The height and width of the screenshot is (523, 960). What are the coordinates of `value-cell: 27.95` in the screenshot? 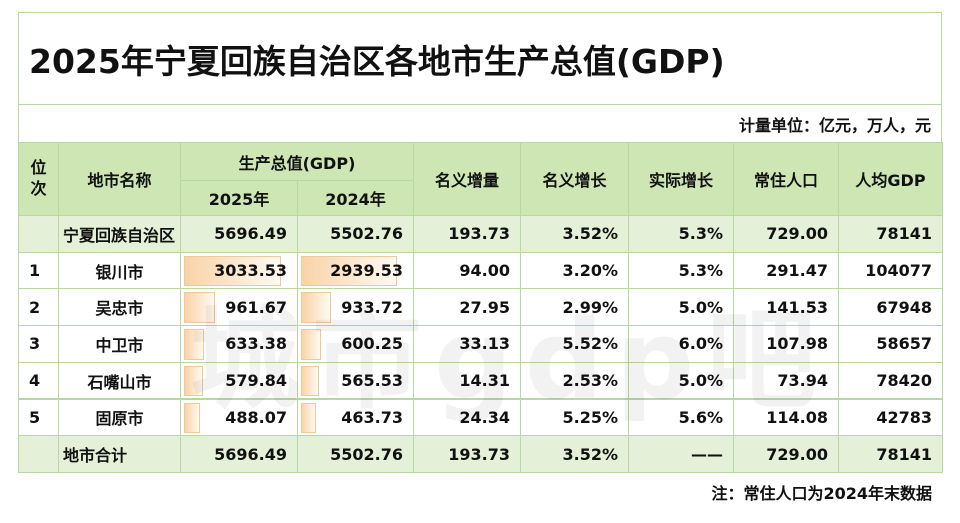 It's located at (467, 307).